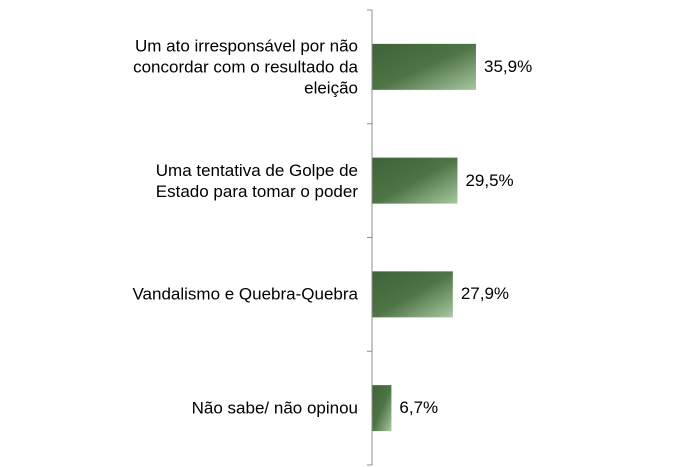  Describe the element at coordinates (489, 180) in the screenshot. I see `value-label: 29,5%` at that location.